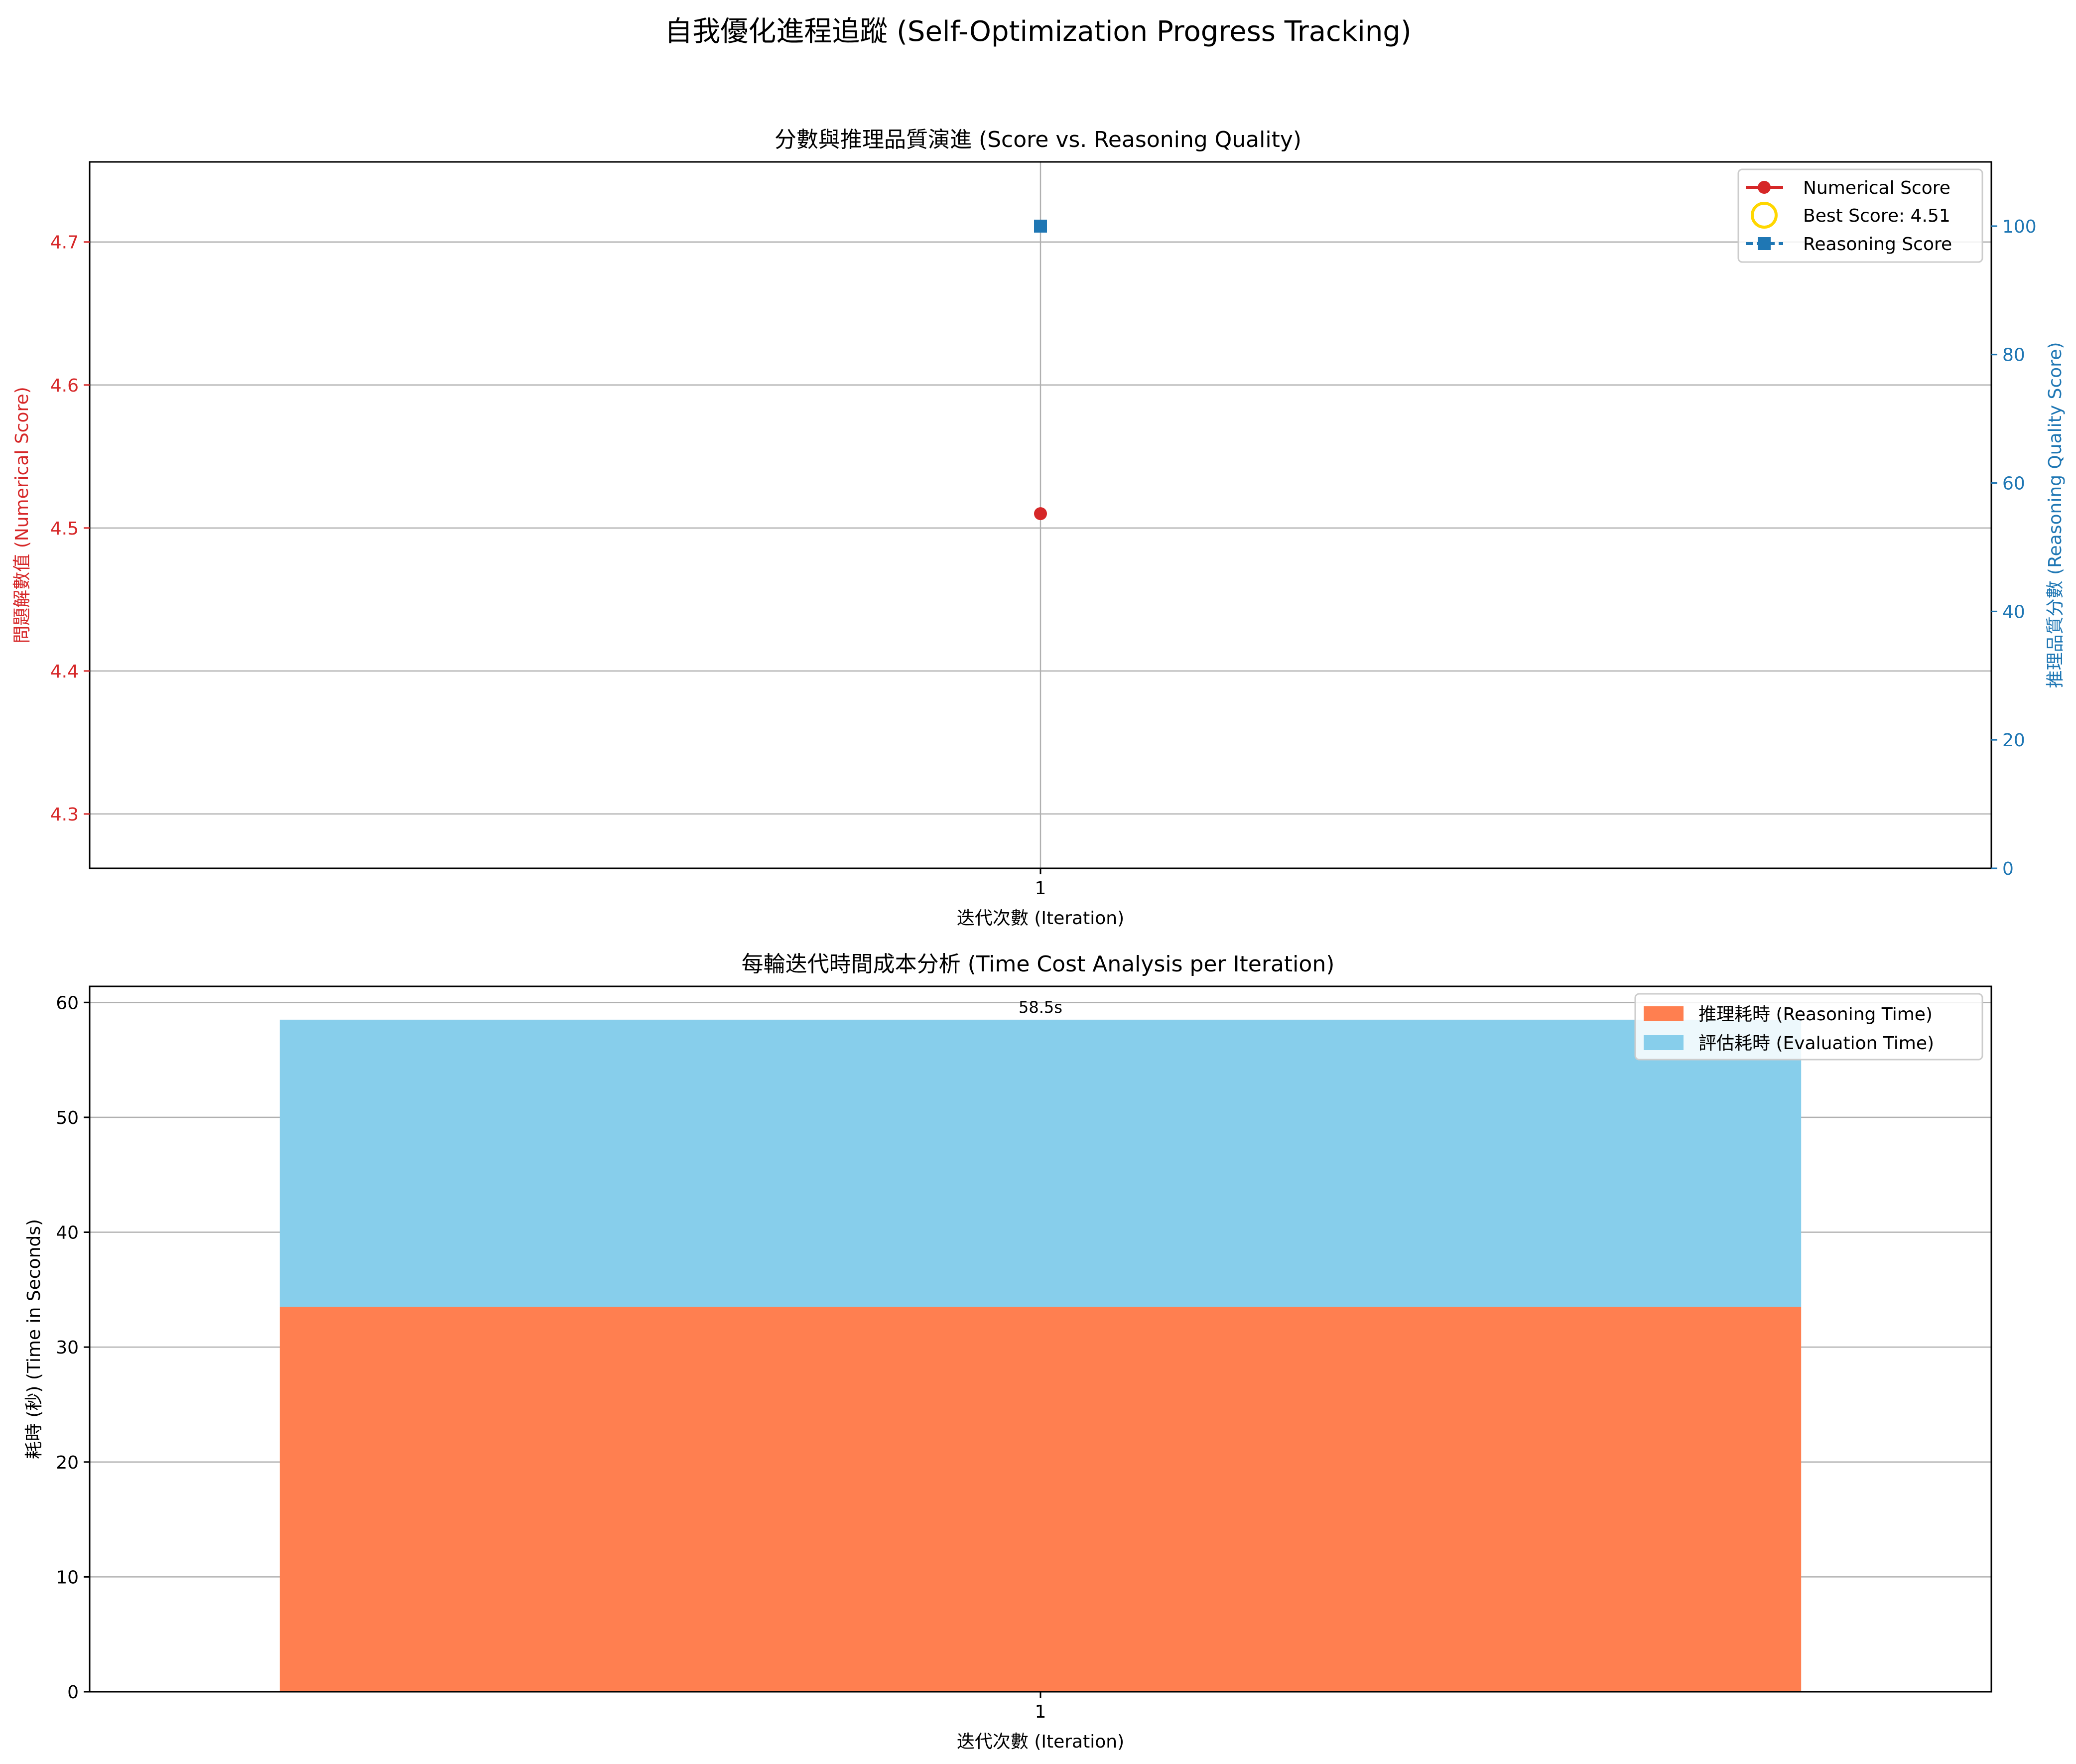  Describe the element at coordinates (1041, 226) in the screenshot. I see `reasoning-score-point` at that location.